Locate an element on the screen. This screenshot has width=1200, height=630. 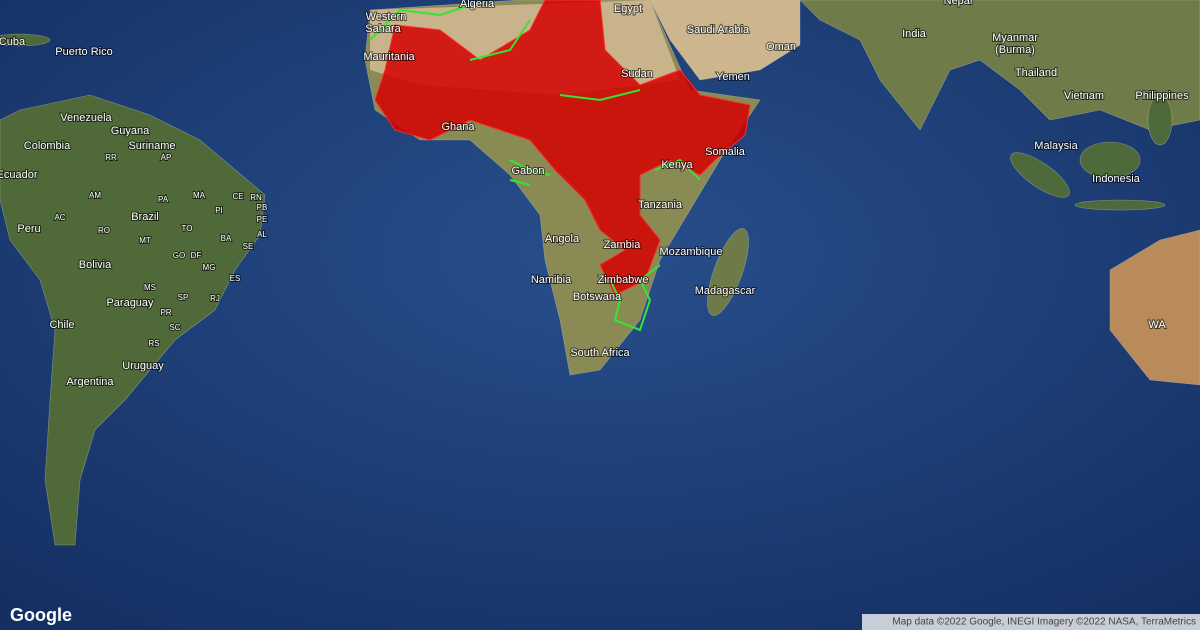
place-label: Suriname is located at coordinates (151, 146).